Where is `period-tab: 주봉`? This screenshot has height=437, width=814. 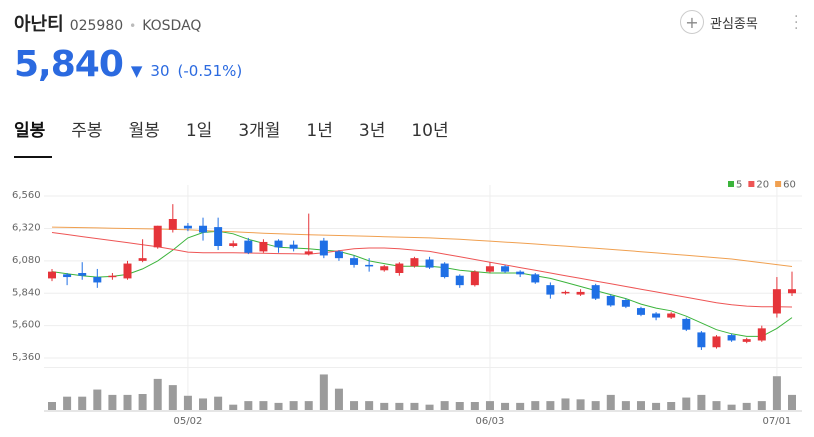
period-tab: 주봉 is located at coordinates (87, 131).